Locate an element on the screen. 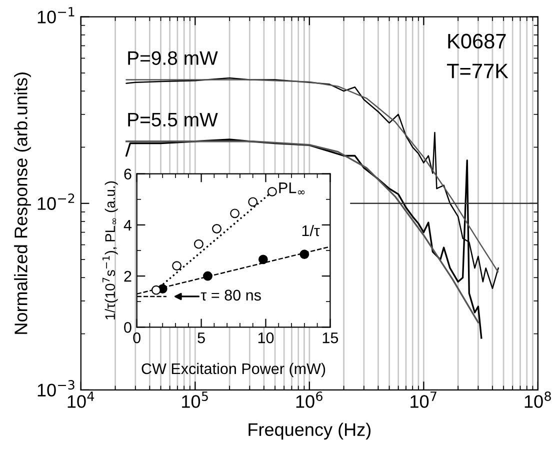 Image resolution: width=554 pixels, height=455 pixels. x-axis-title: Frequency (Hz) is located at coordinates (309, 431).